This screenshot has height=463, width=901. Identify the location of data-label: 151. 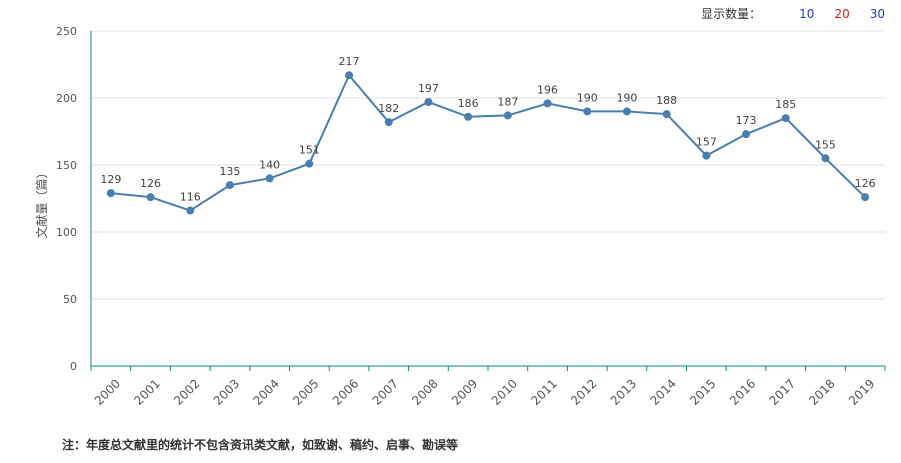
(309, 150).